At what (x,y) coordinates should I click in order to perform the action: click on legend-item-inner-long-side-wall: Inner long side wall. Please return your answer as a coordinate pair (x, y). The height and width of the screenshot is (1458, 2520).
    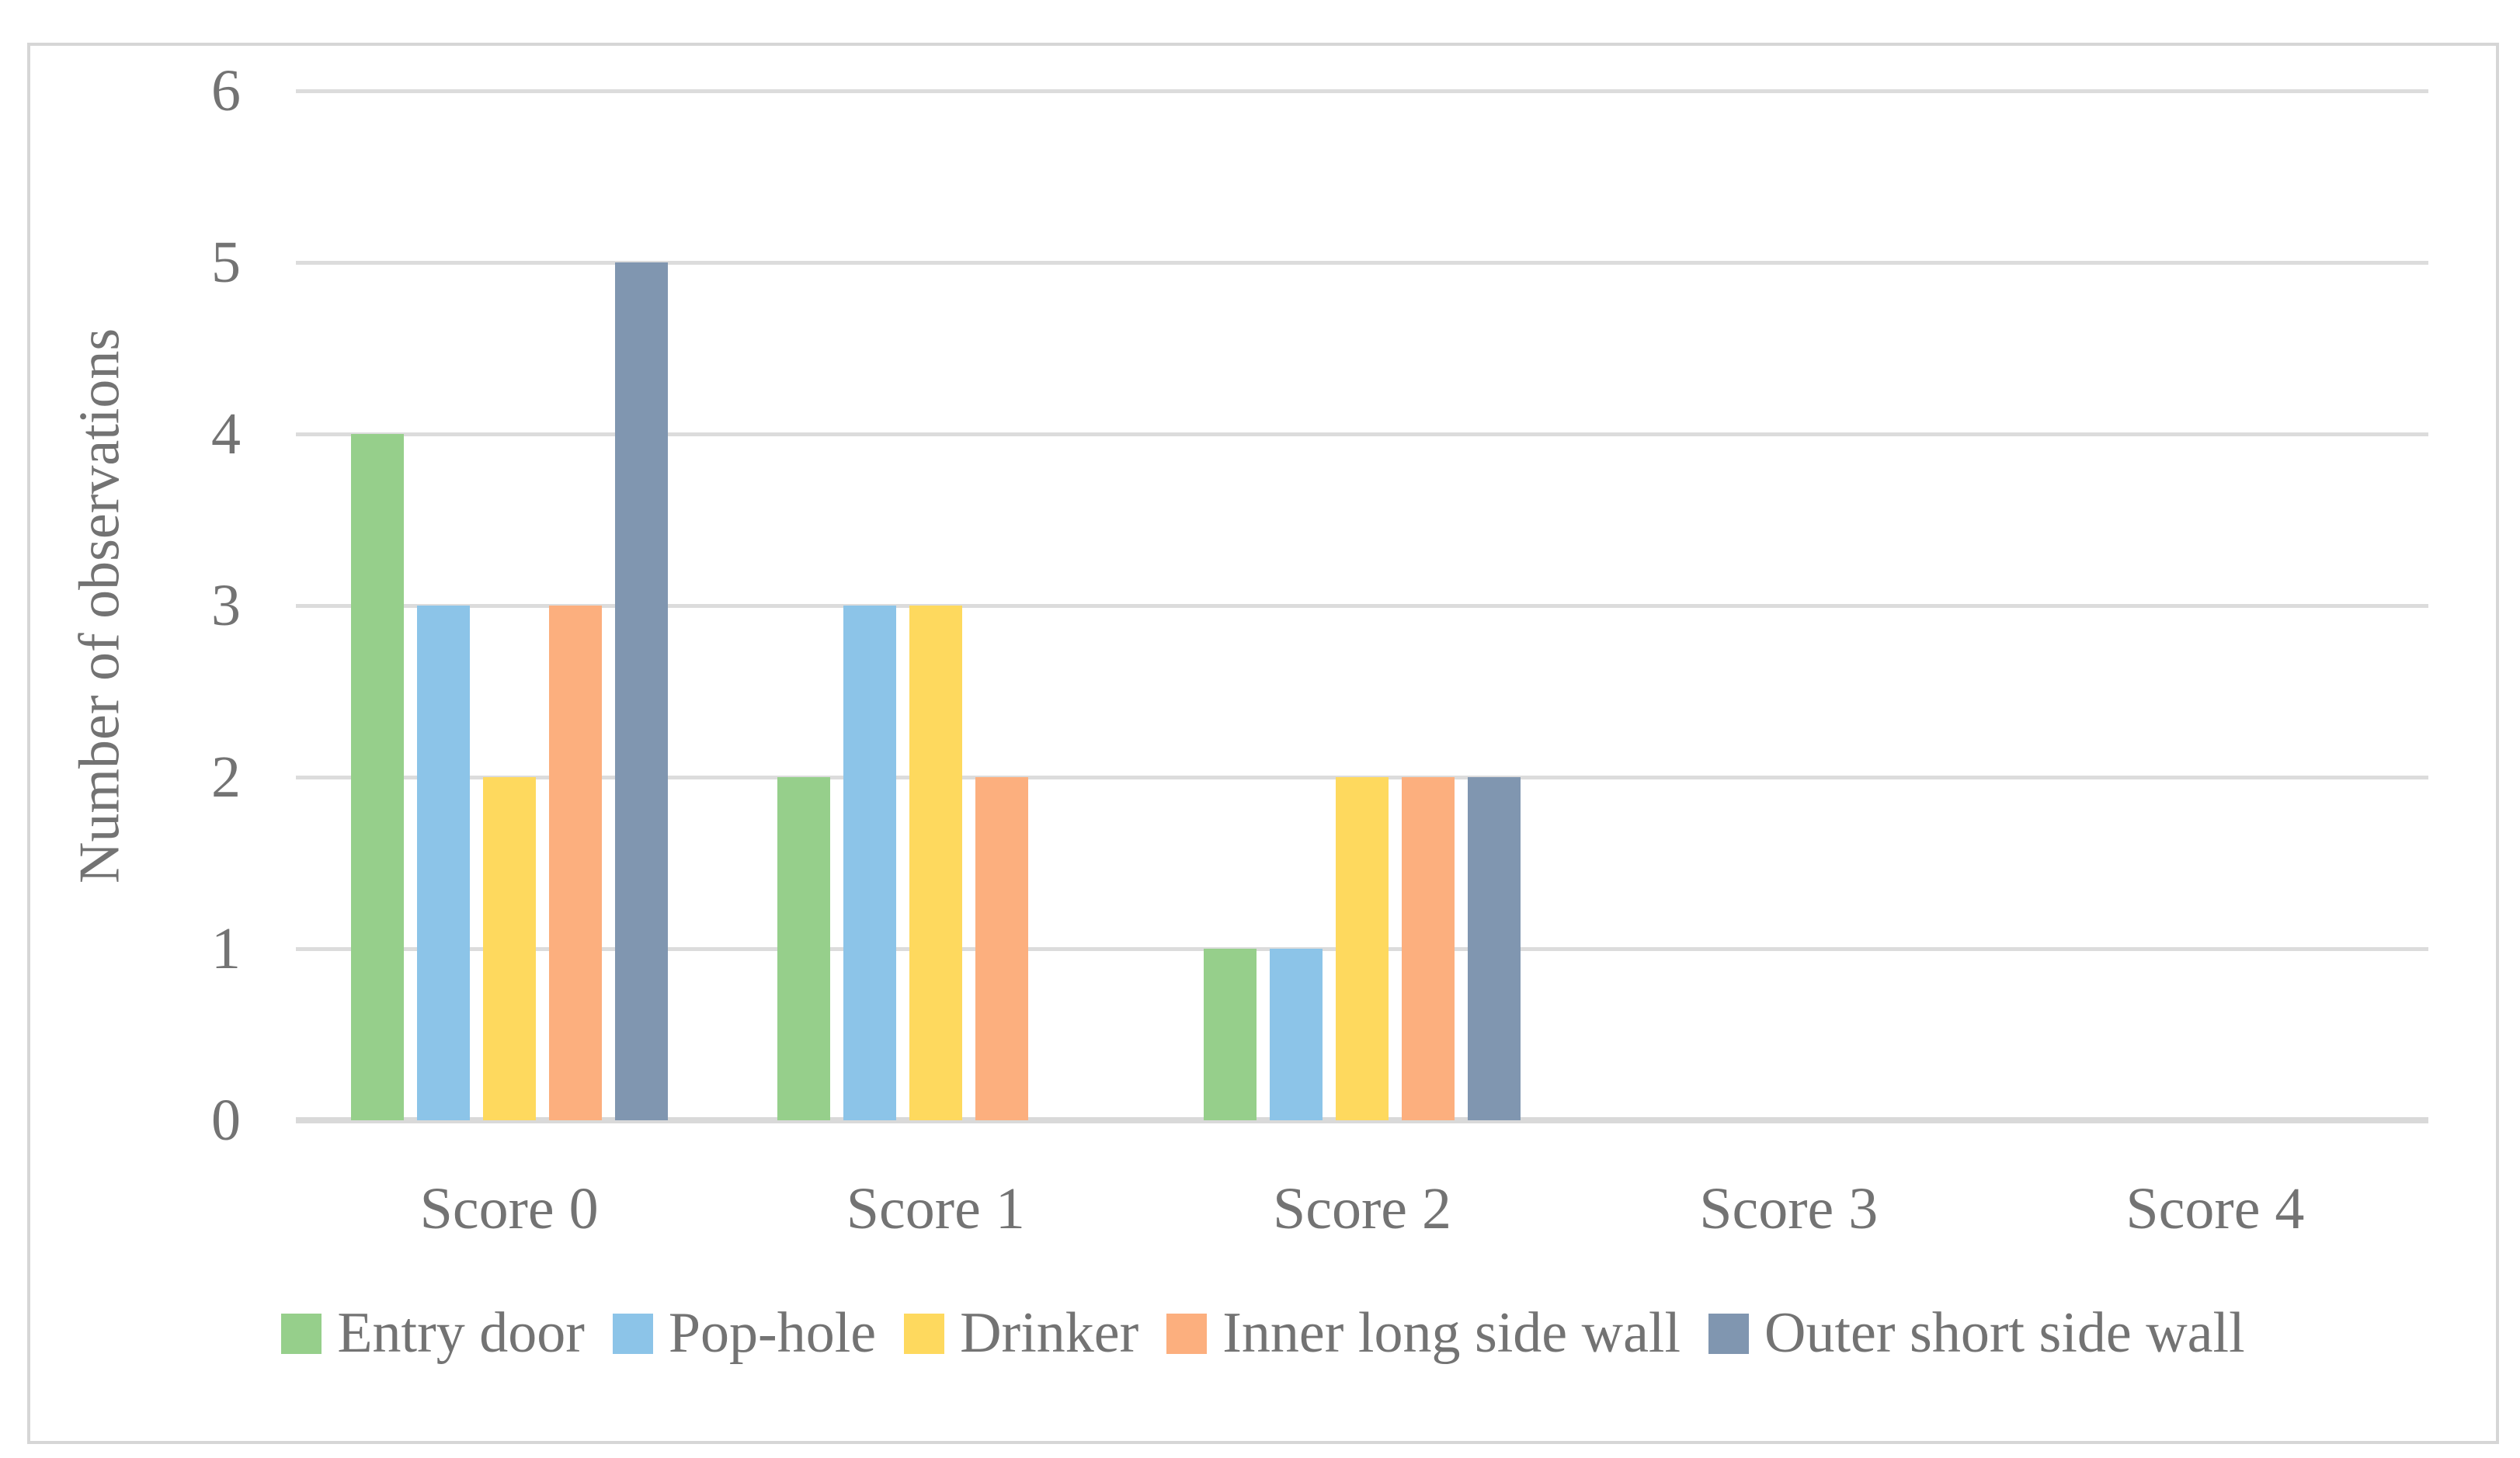
    Looking at the image, I should click on (1423, 1333).